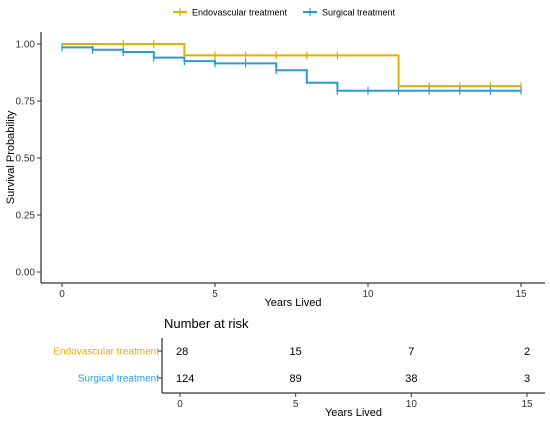 The image size is (550, 423). Describe the element at coordinates (292, 303) in the screenshot. I see `x-axis-title: Years Lived` at that location.